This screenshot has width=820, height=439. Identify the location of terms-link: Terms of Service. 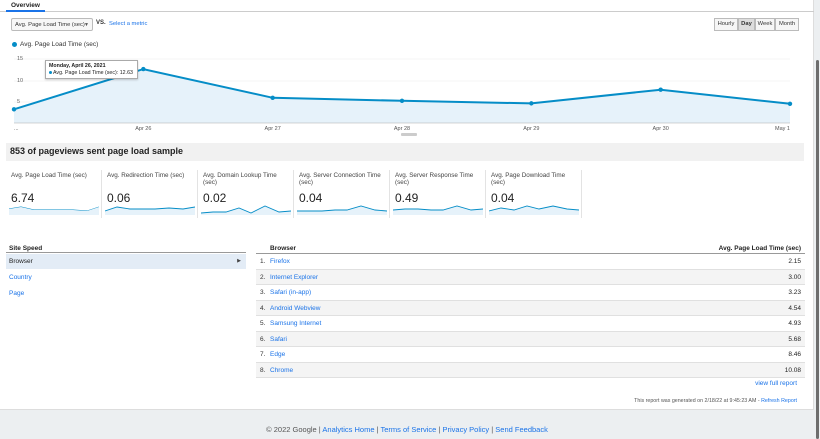
(408, 429).